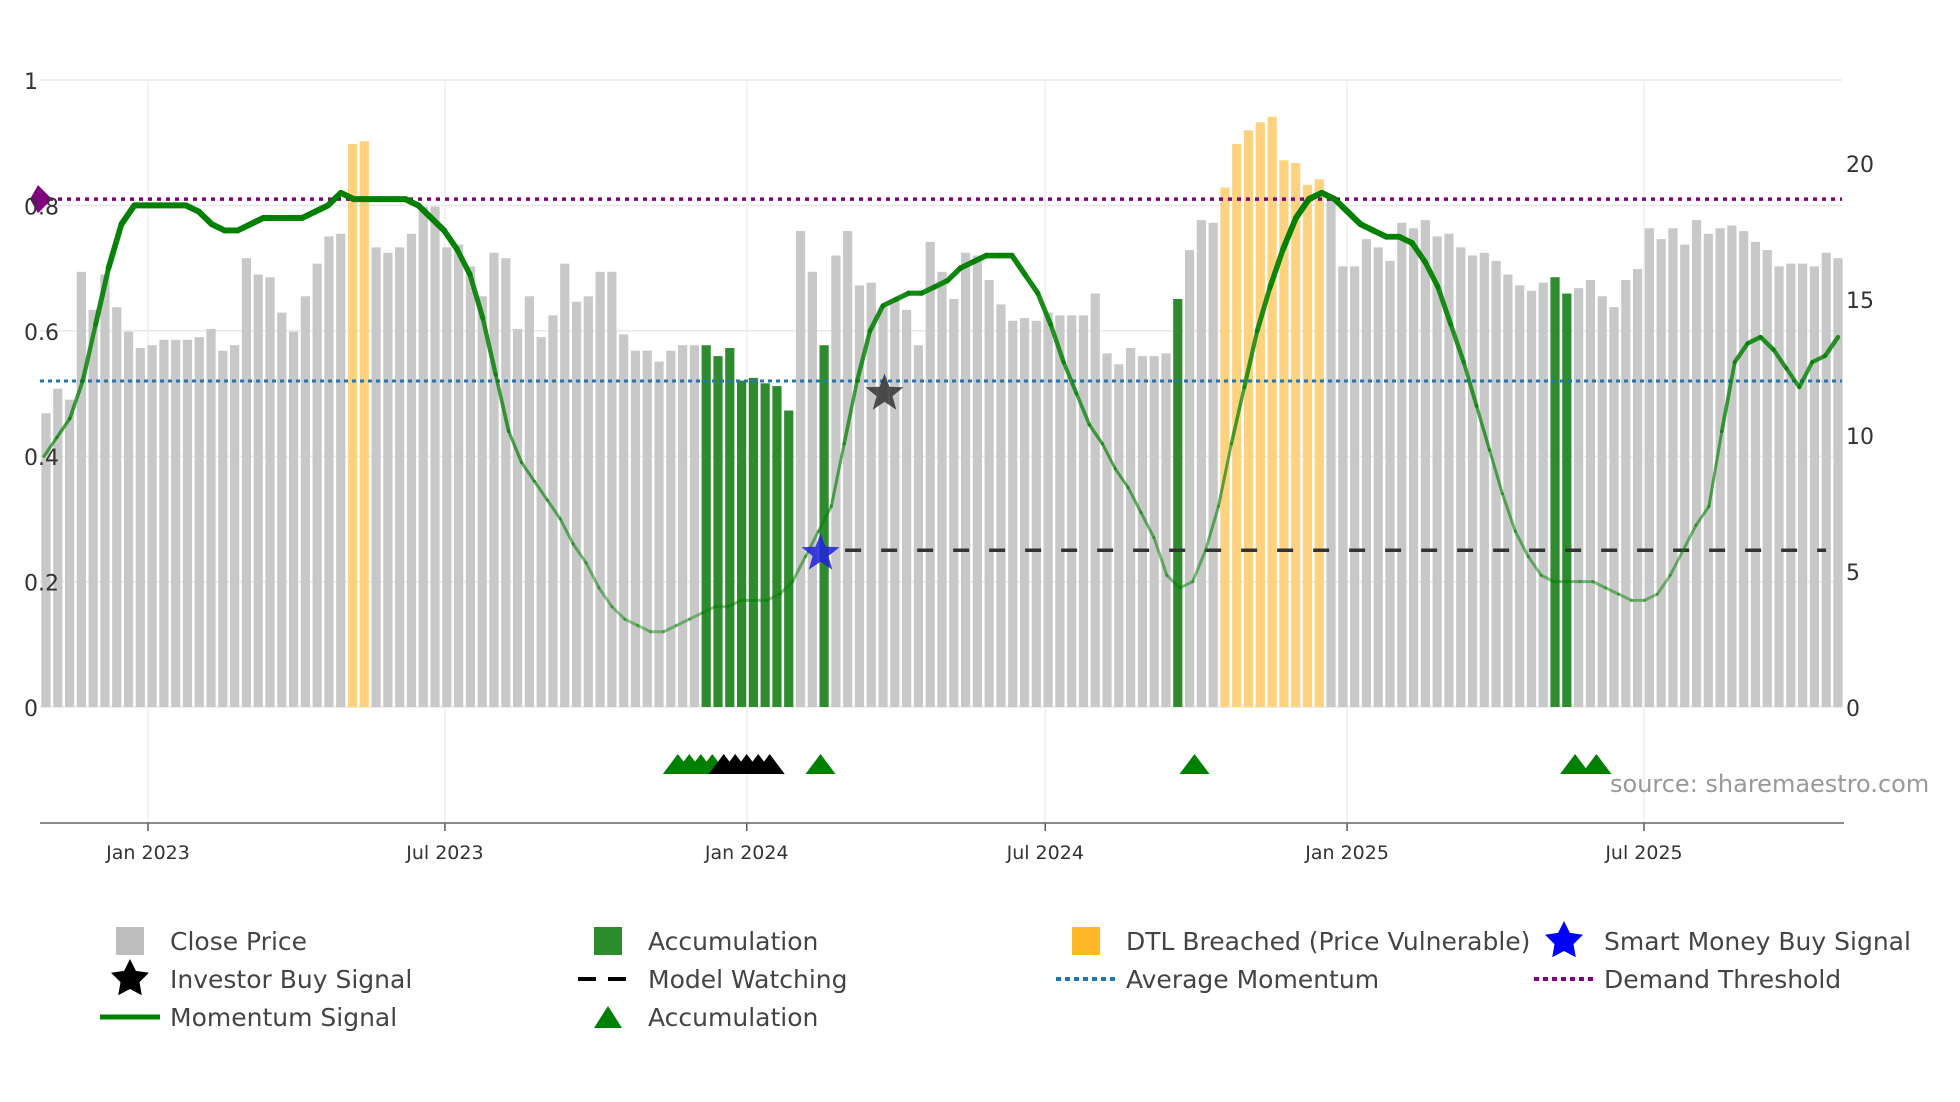 This screenshot has height=1102, width=1960. I want to click on y-left-tick-label: 0.2, so click(41, 584).